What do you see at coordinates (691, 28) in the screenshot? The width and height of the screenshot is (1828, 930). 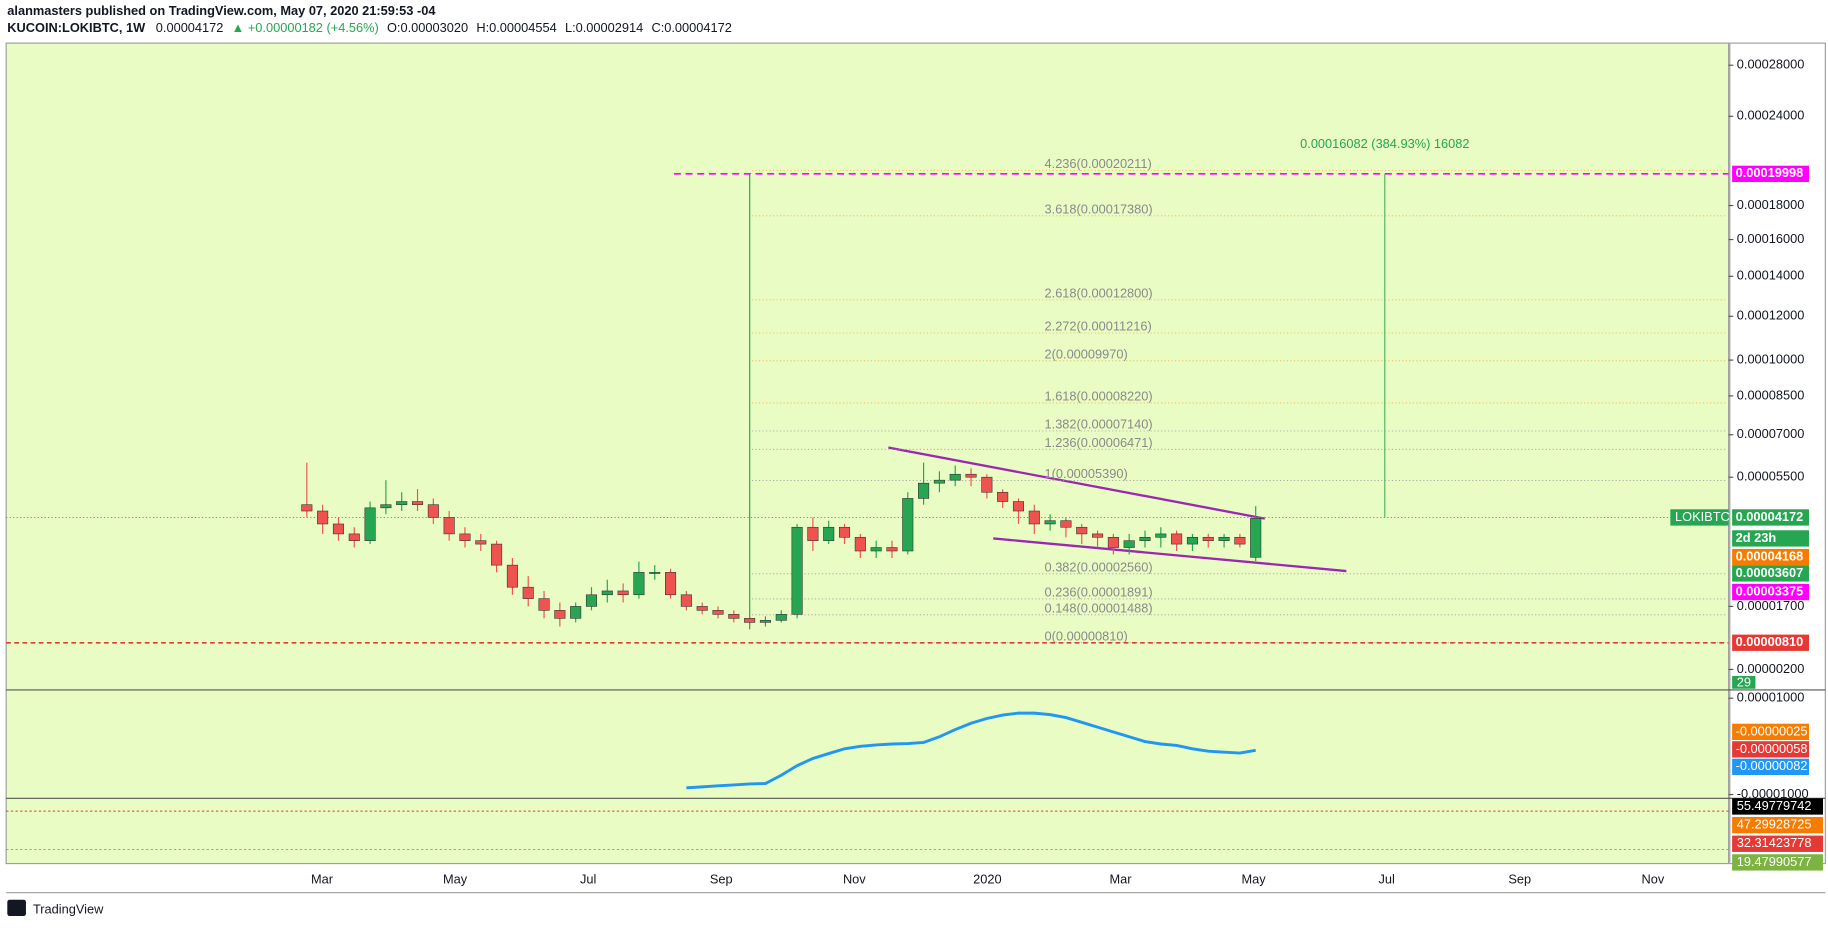 I see `ohlc-close: C:0.00004172` at bounding box center [691, 28].